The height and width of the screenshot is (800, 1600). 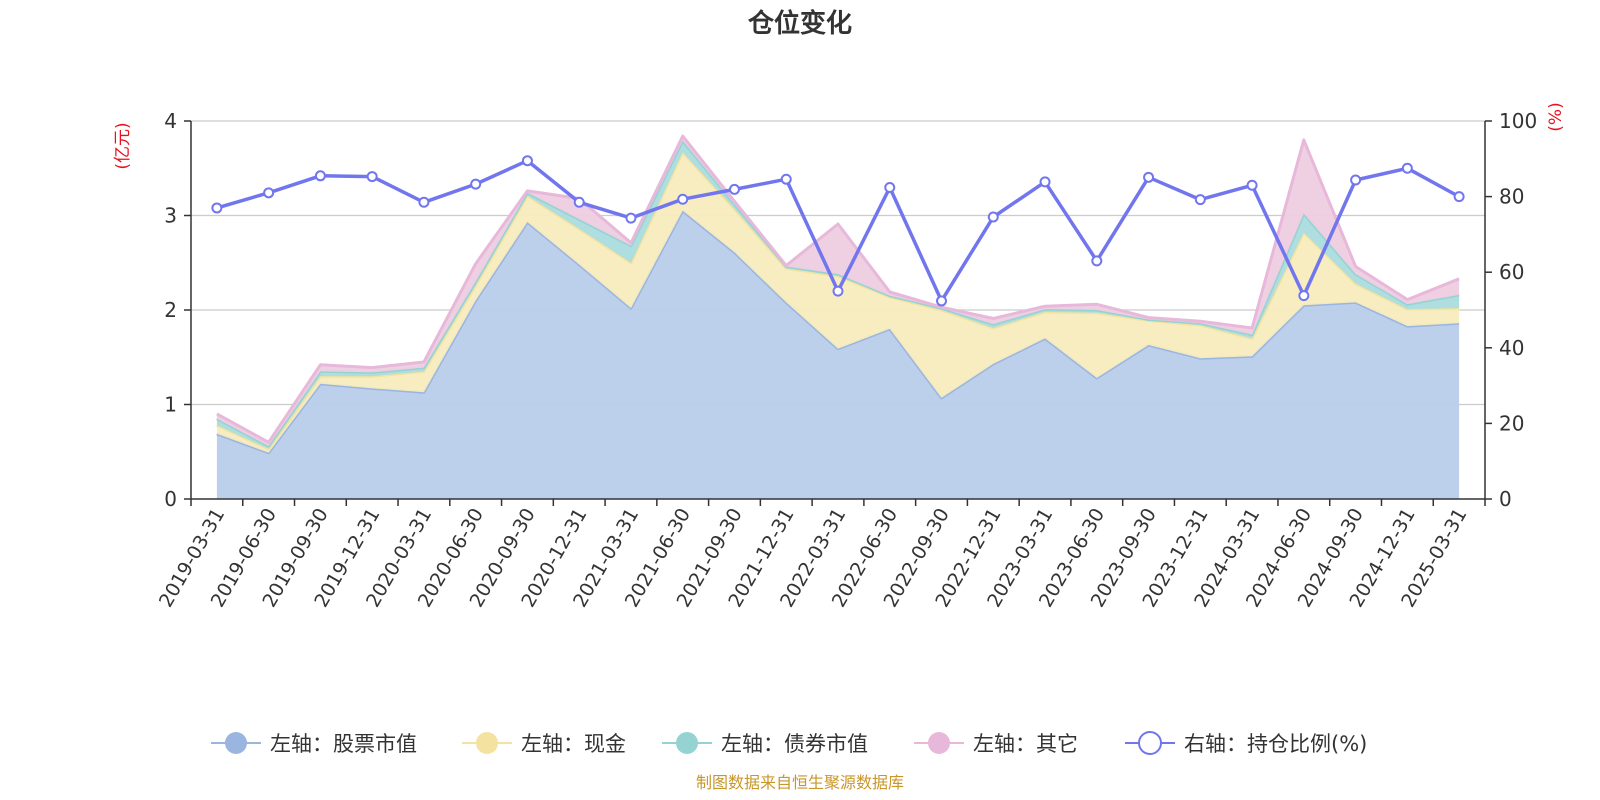 I want to click on legend-item-3: 左轴：其它, so click(x=996, y=744).